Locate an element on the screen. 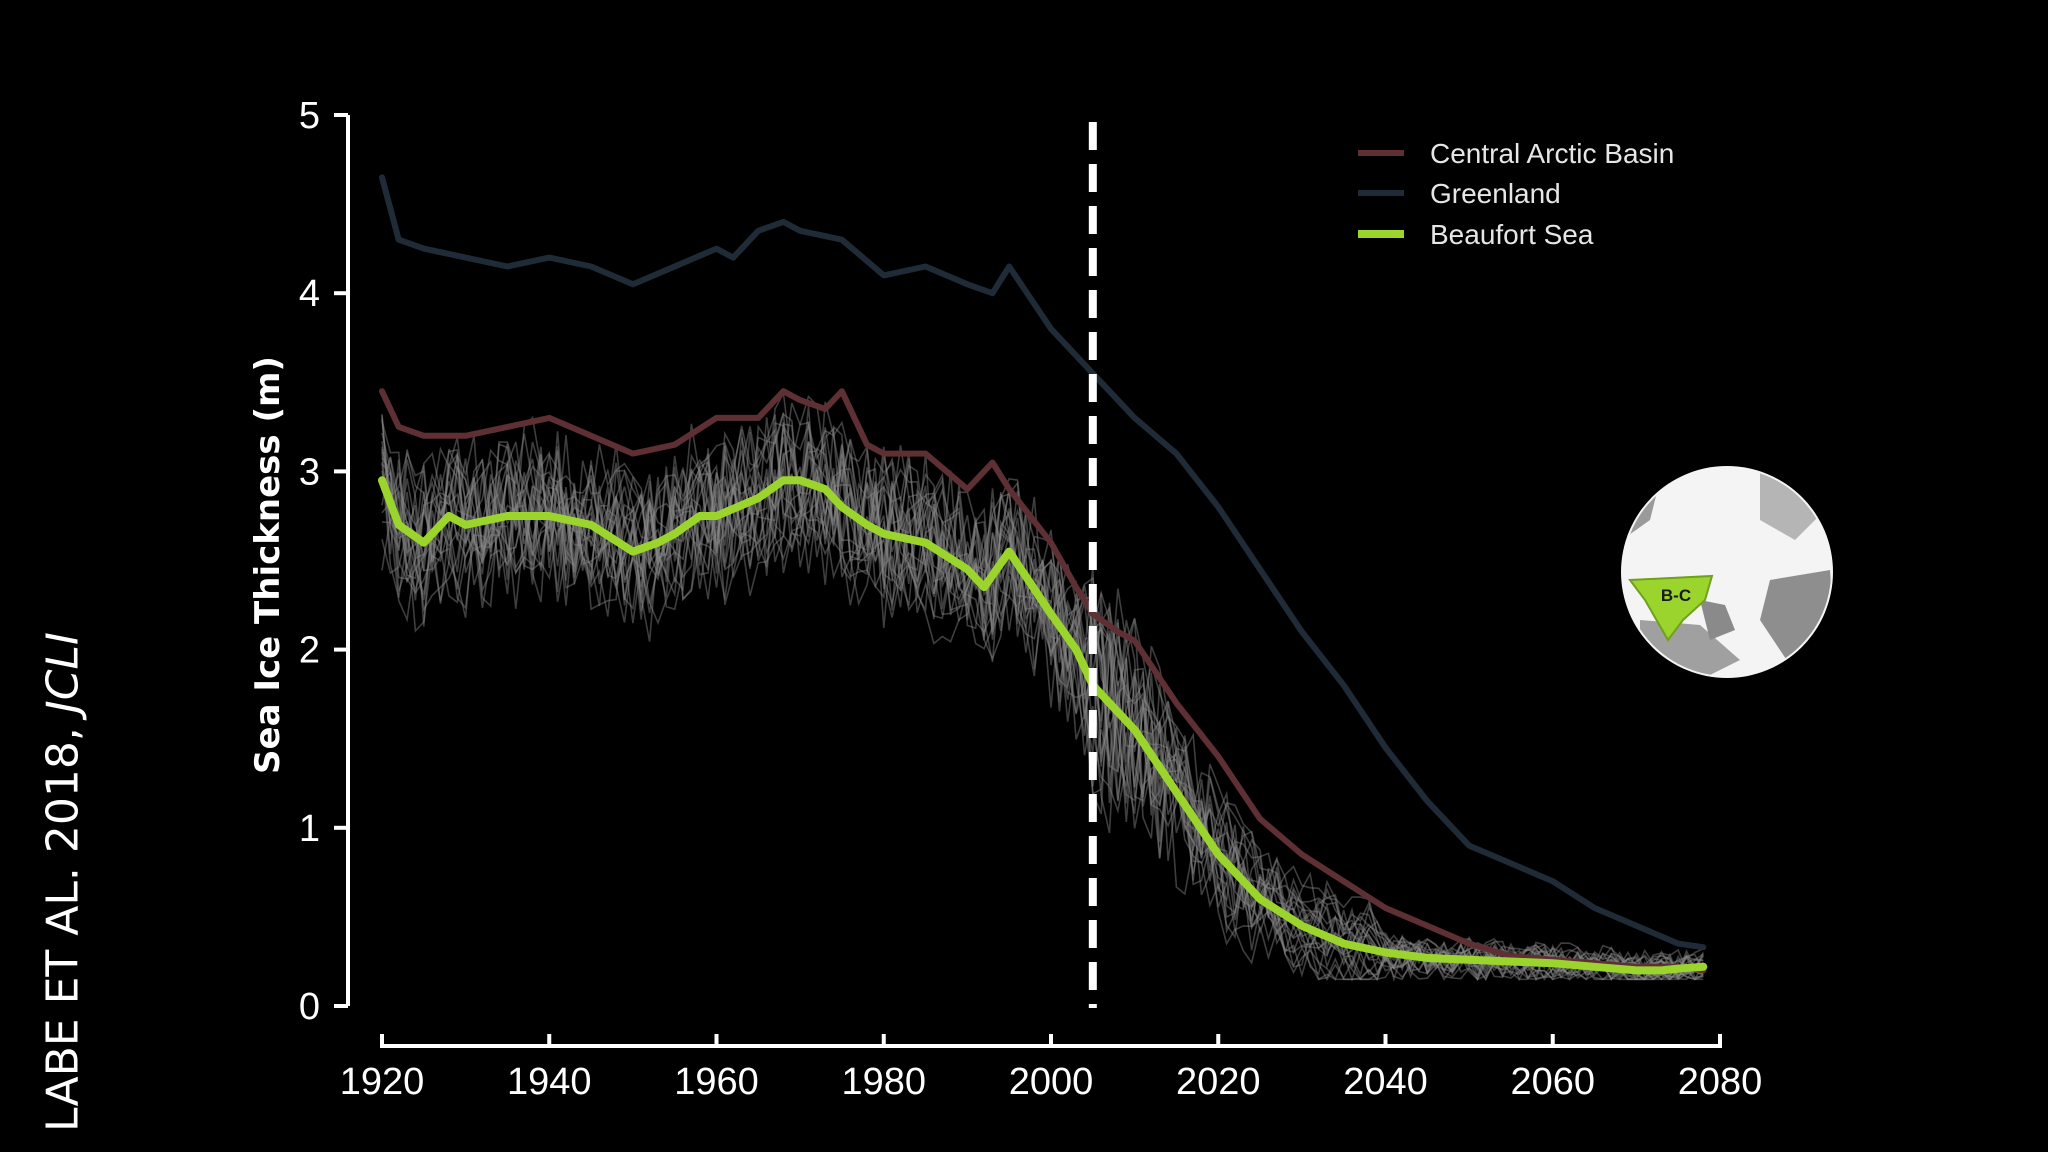 This screenshot has height=1152, width=2048. map-ocean is located at coordinates (1727, 572).